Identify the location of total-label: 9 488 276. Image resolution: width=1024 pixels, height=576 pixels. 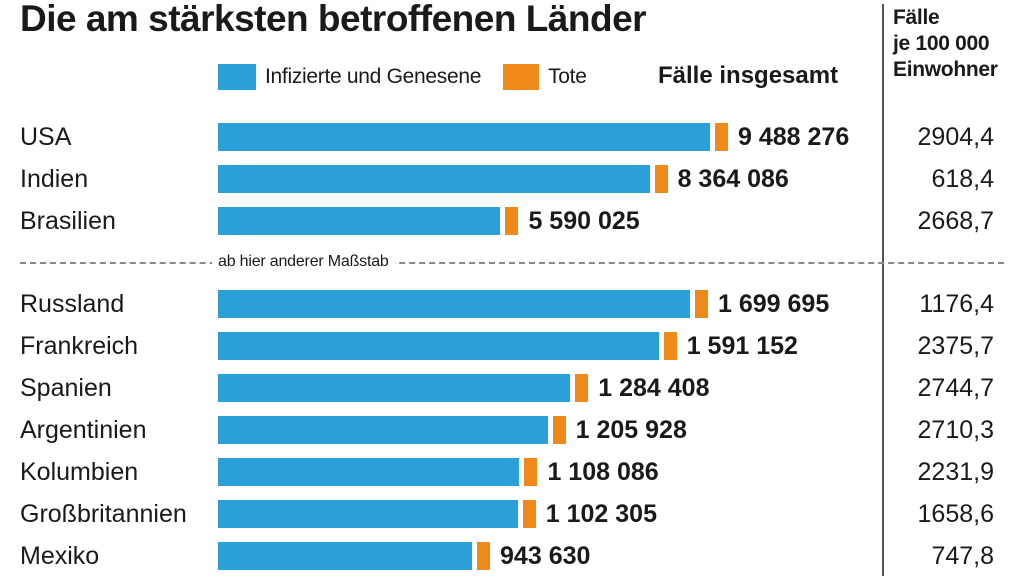
(794, 137).